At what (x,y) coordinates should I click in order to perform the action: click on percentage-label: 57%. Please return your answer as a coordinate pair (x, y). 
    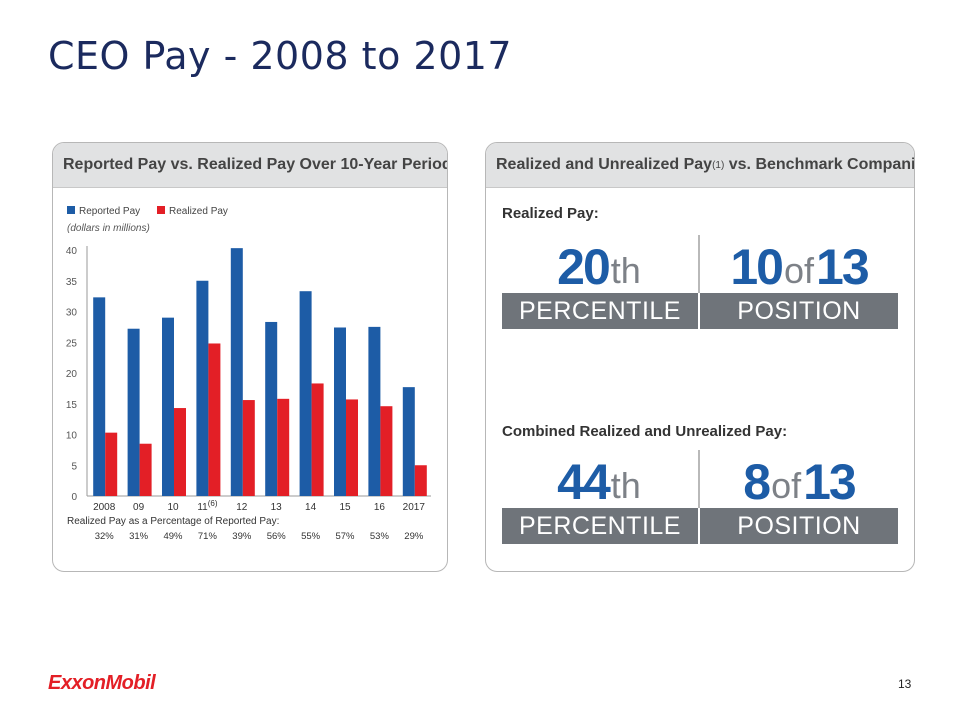
    Looking at the image, I should click on (345, 536).